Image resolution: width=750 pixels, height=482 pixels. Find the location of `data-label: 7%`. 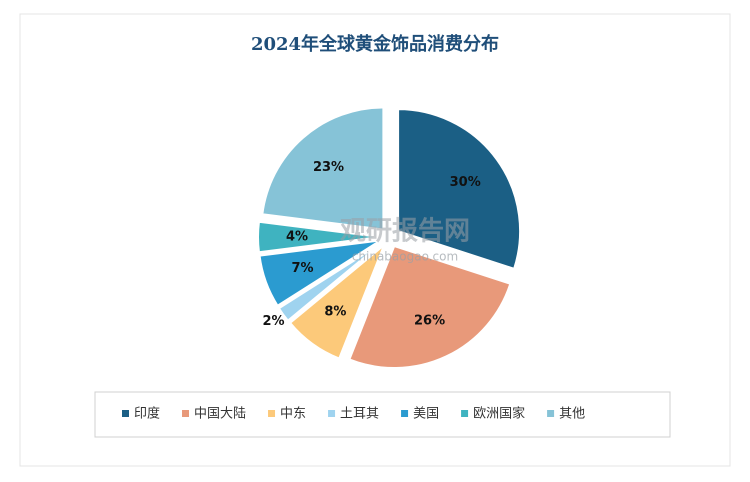

data-label: 7% is located at coordinates (302, 268).